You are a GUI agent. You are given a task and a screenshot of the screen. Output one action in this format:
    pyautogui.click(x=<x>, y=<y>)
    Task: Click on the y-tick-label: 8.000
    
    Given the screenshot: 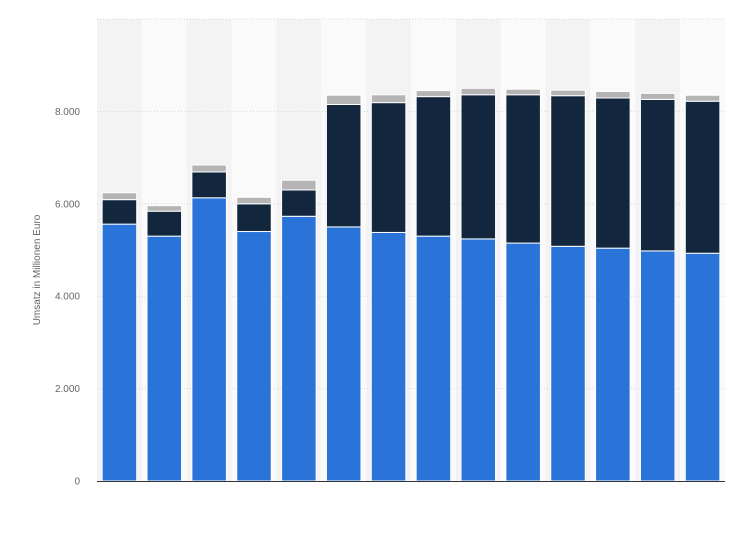 What is the action you would take?
    pyautogui.click(x=67, y=112)
    